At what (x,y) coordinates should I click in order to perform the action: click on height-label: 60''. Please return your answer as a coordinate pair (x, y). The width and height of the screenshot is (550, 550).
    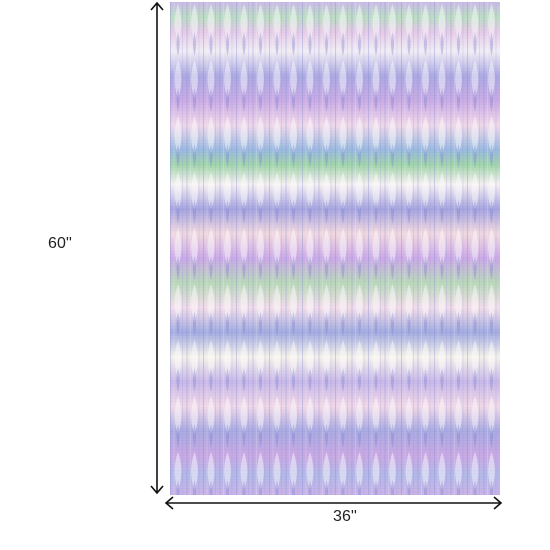
    Looking at the image, I should click on (60, 243).